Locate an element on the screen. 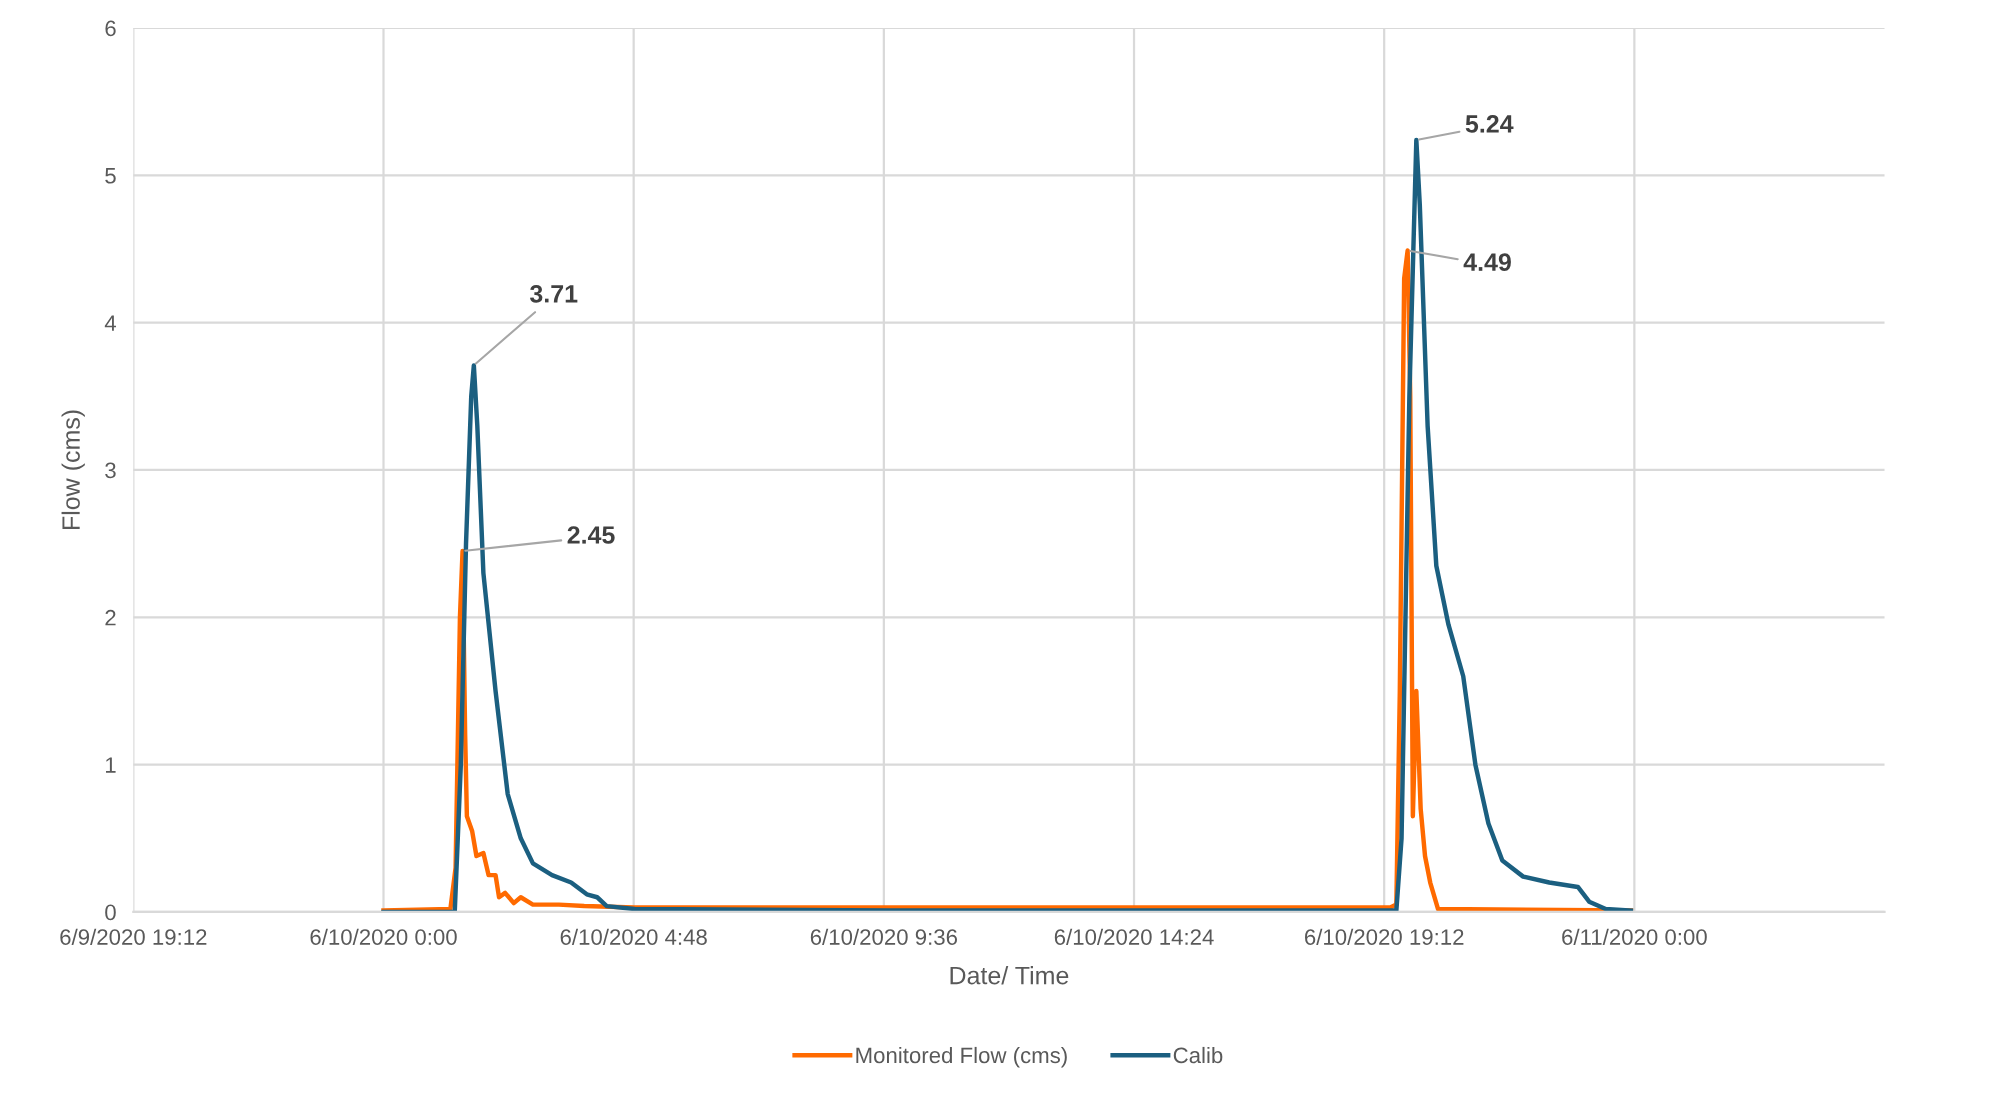 The image size is (1990, 1119). x-tick-label: 6/9/2020 19:12 is located at coordinates (133, 936).